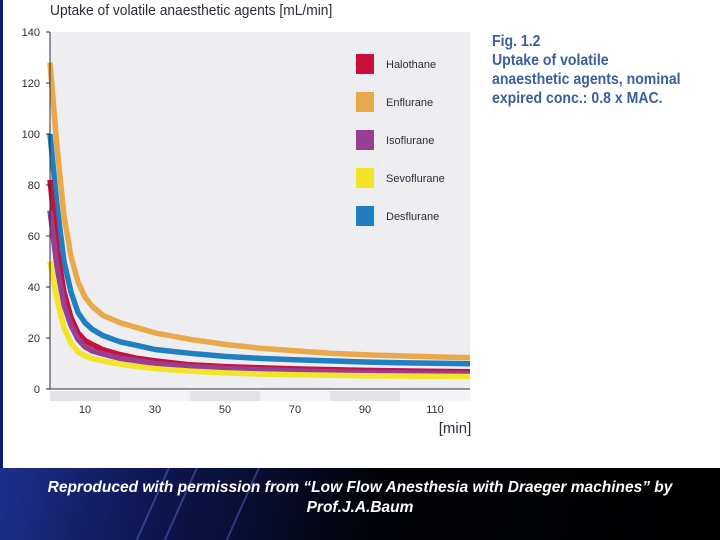  What do you see at coordinates (365, 64) in the screenshot?
I see `legend-swatch-halothane` at bounding box center [365, 64].